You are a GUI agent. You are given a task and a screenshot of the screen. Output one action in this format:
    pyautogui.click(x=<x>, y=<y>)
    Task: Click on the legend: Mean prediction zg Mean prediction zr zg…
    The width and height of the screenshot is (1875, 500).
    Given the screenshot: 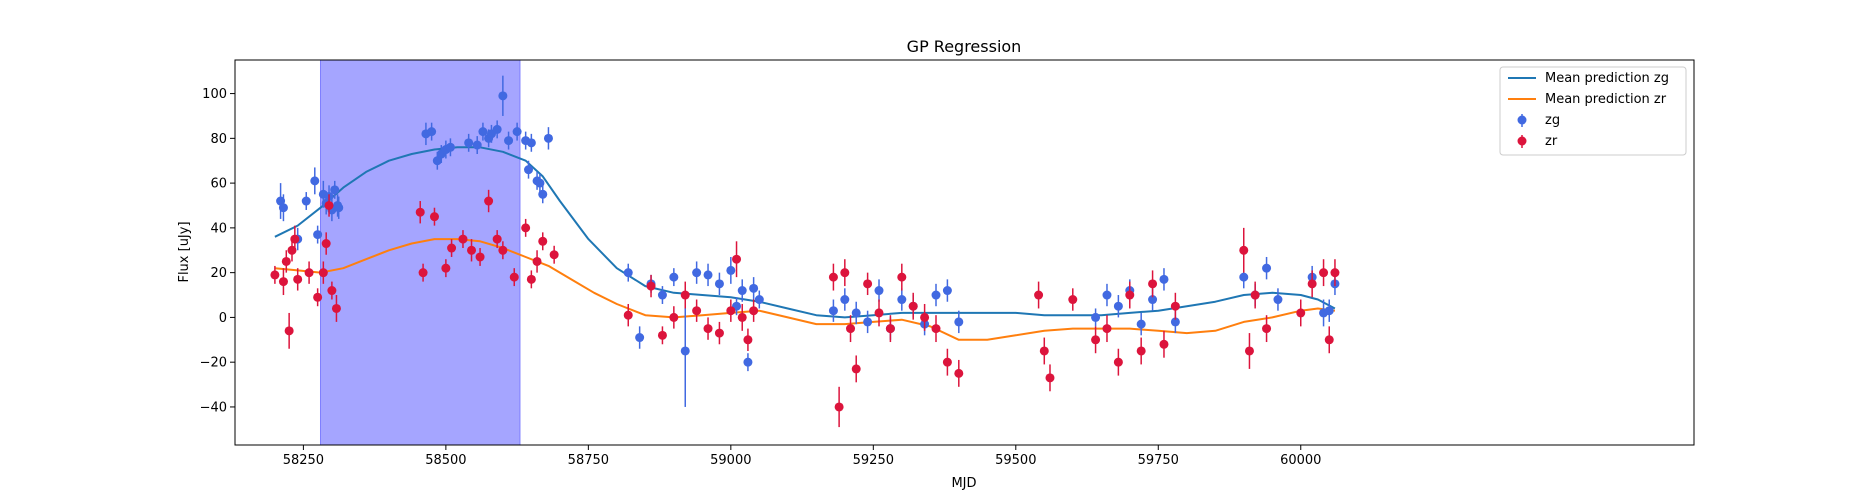 What is the action you would take?
    pyautogui.click(x=1593, y=111)
    